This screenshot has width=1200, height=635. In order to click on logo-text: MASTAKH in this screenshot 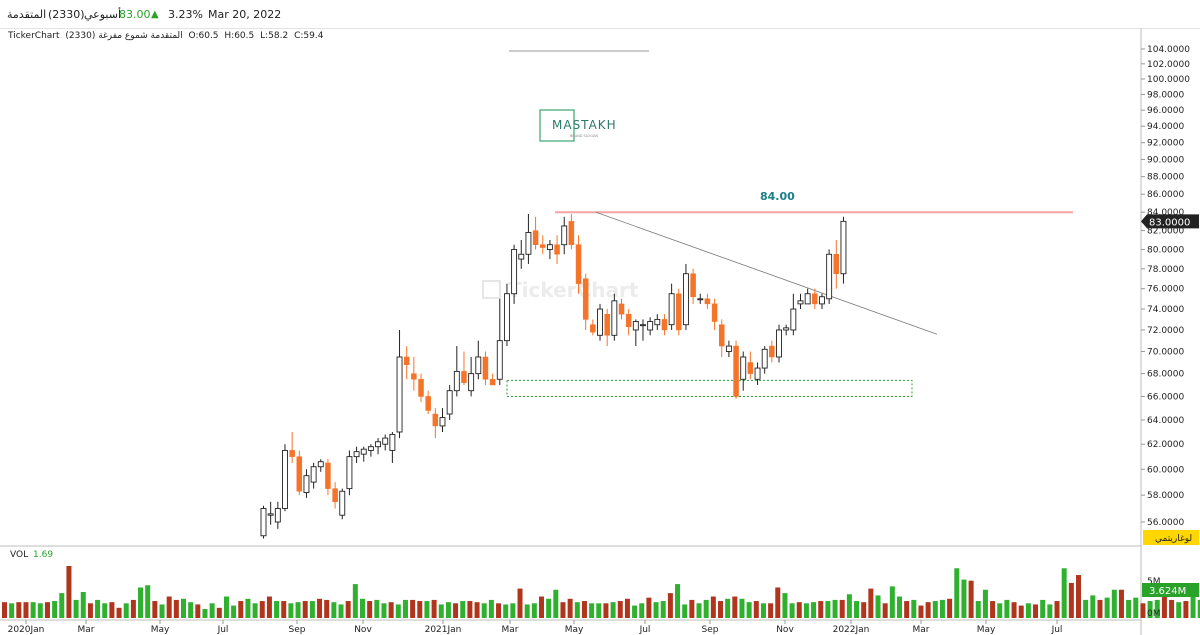, I will do `click(584, 125)`.